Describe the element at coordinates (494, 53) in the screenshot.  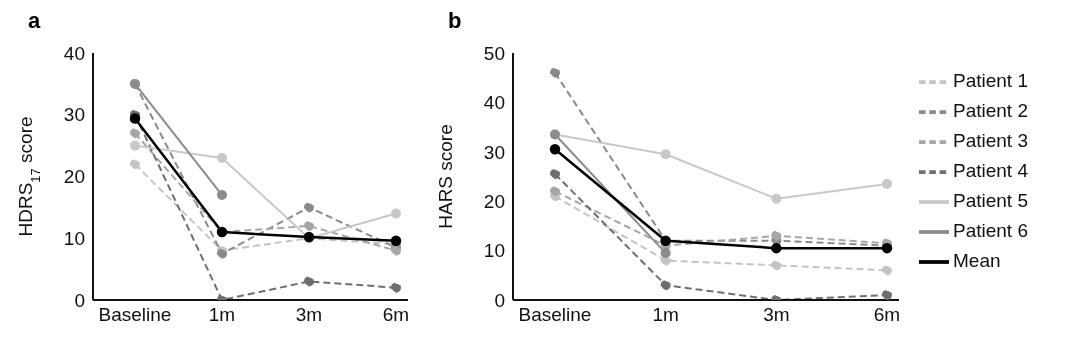
I see `y-tick-label: 50` at that location.